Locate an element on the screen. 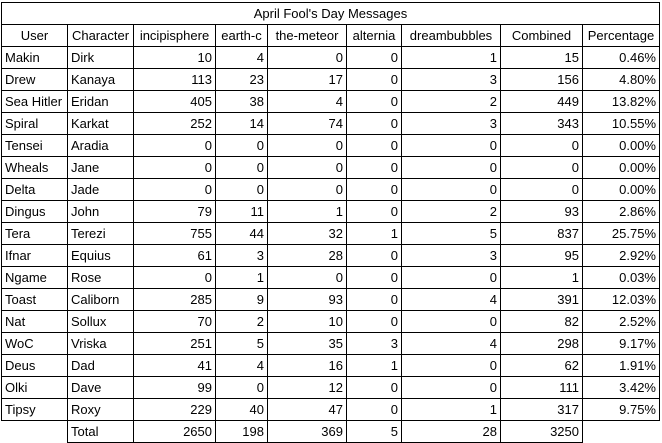  table-cell: 9 is located at coordinates (241, 299).